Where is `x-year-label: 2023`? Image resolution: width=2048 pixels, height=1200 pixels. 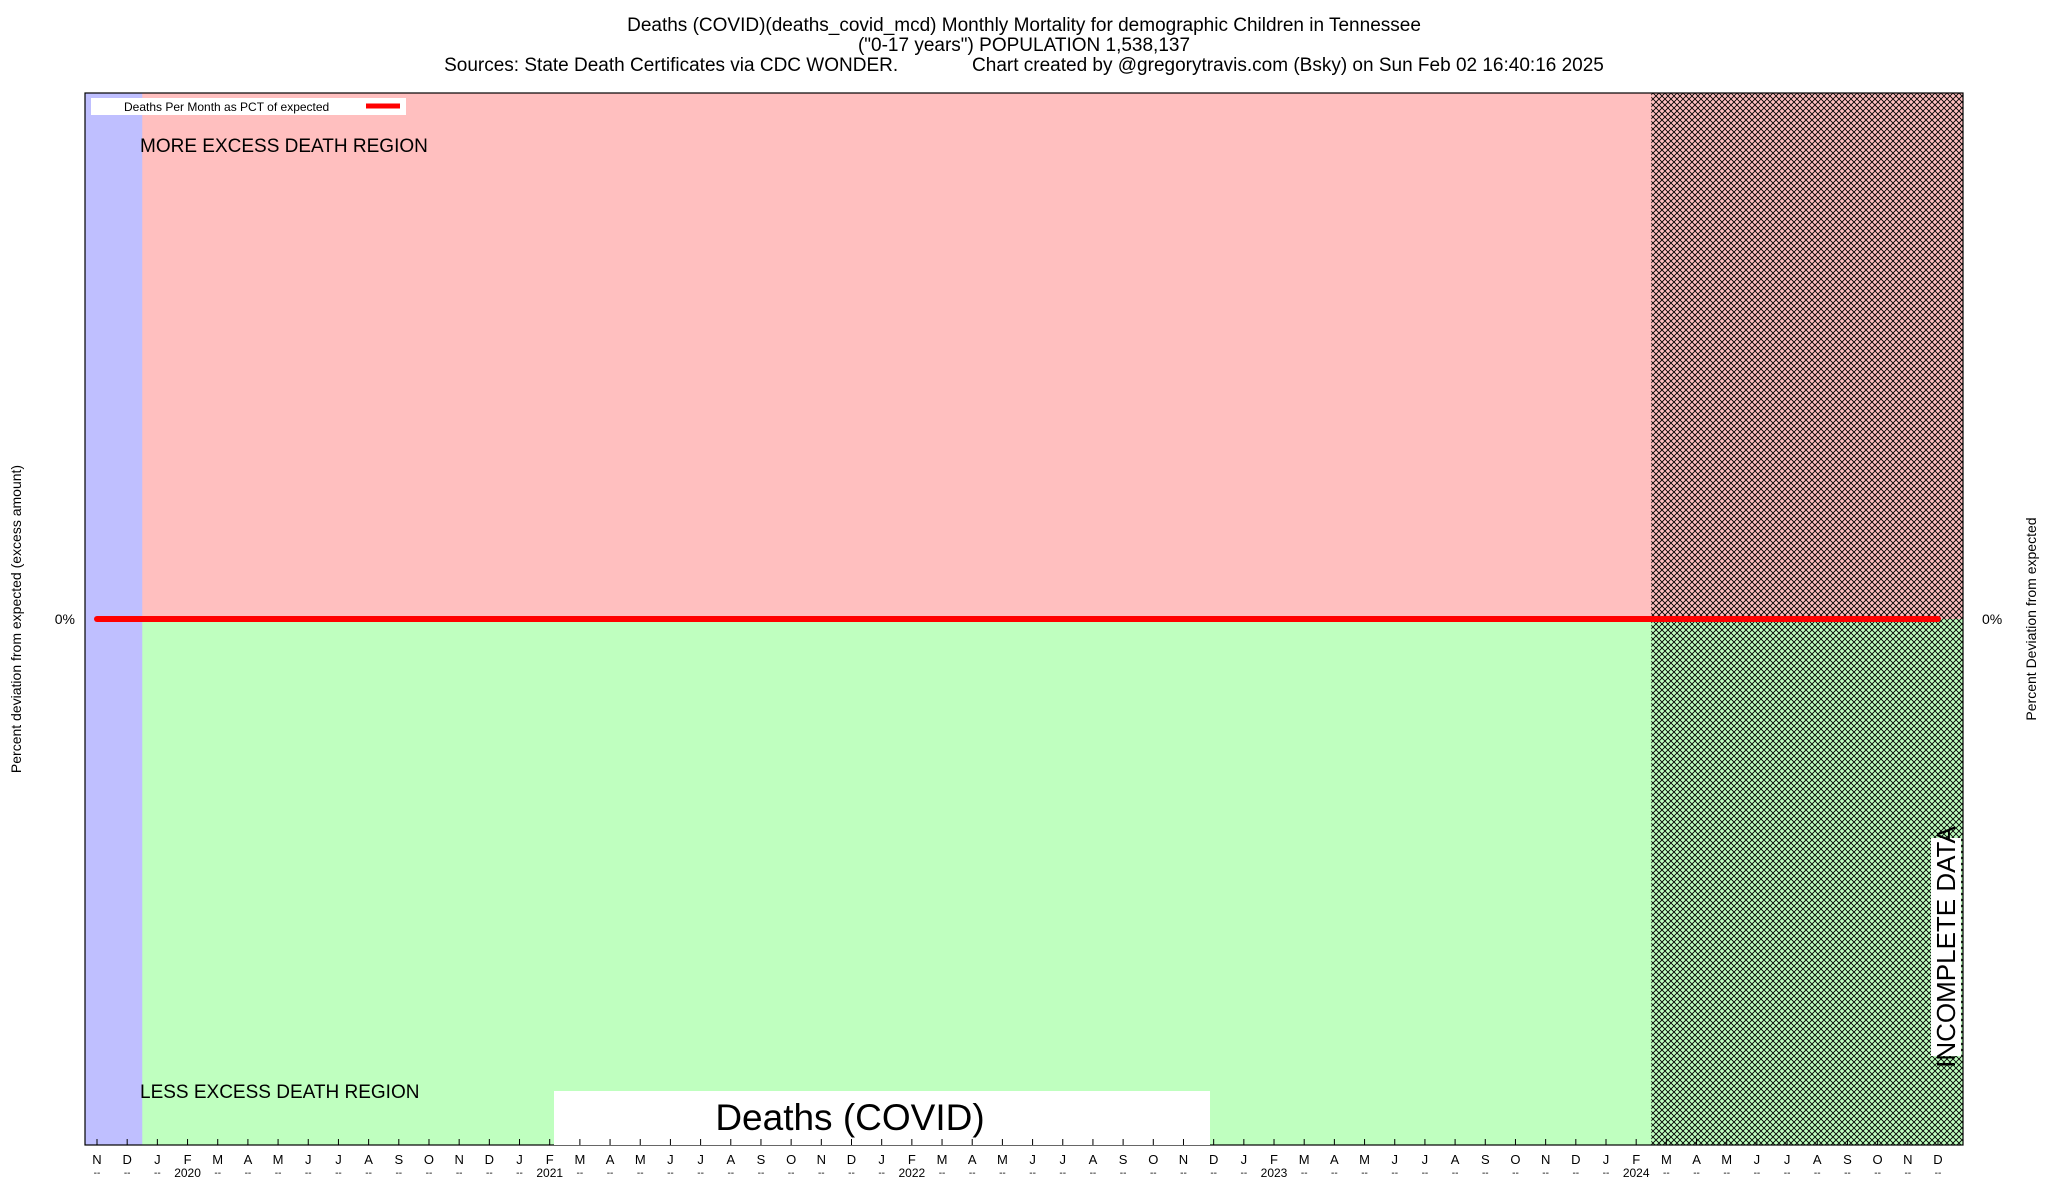 x-year-label: 2023 is located at coordinates (1274, 1173).